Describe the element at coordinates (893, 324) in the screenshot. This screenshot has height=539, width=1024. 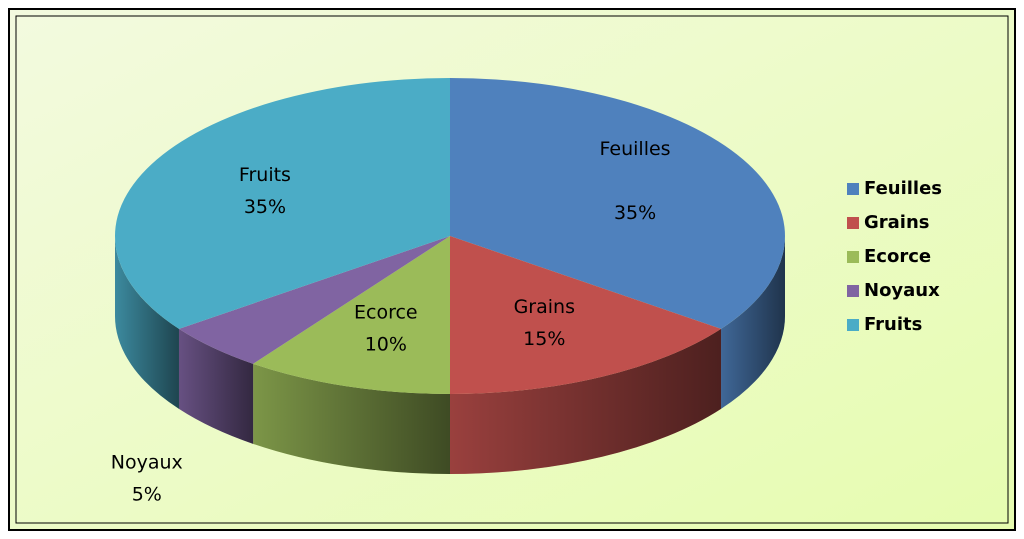
I see `legend-label: Fruits` at that location.